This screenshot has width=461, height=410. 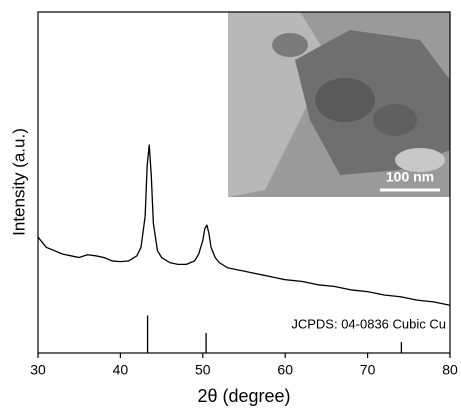 What do you see at coordinates (38, 370) in the screenshot?
I see `x-tick-label: 30` at bounding box center [38, 370].